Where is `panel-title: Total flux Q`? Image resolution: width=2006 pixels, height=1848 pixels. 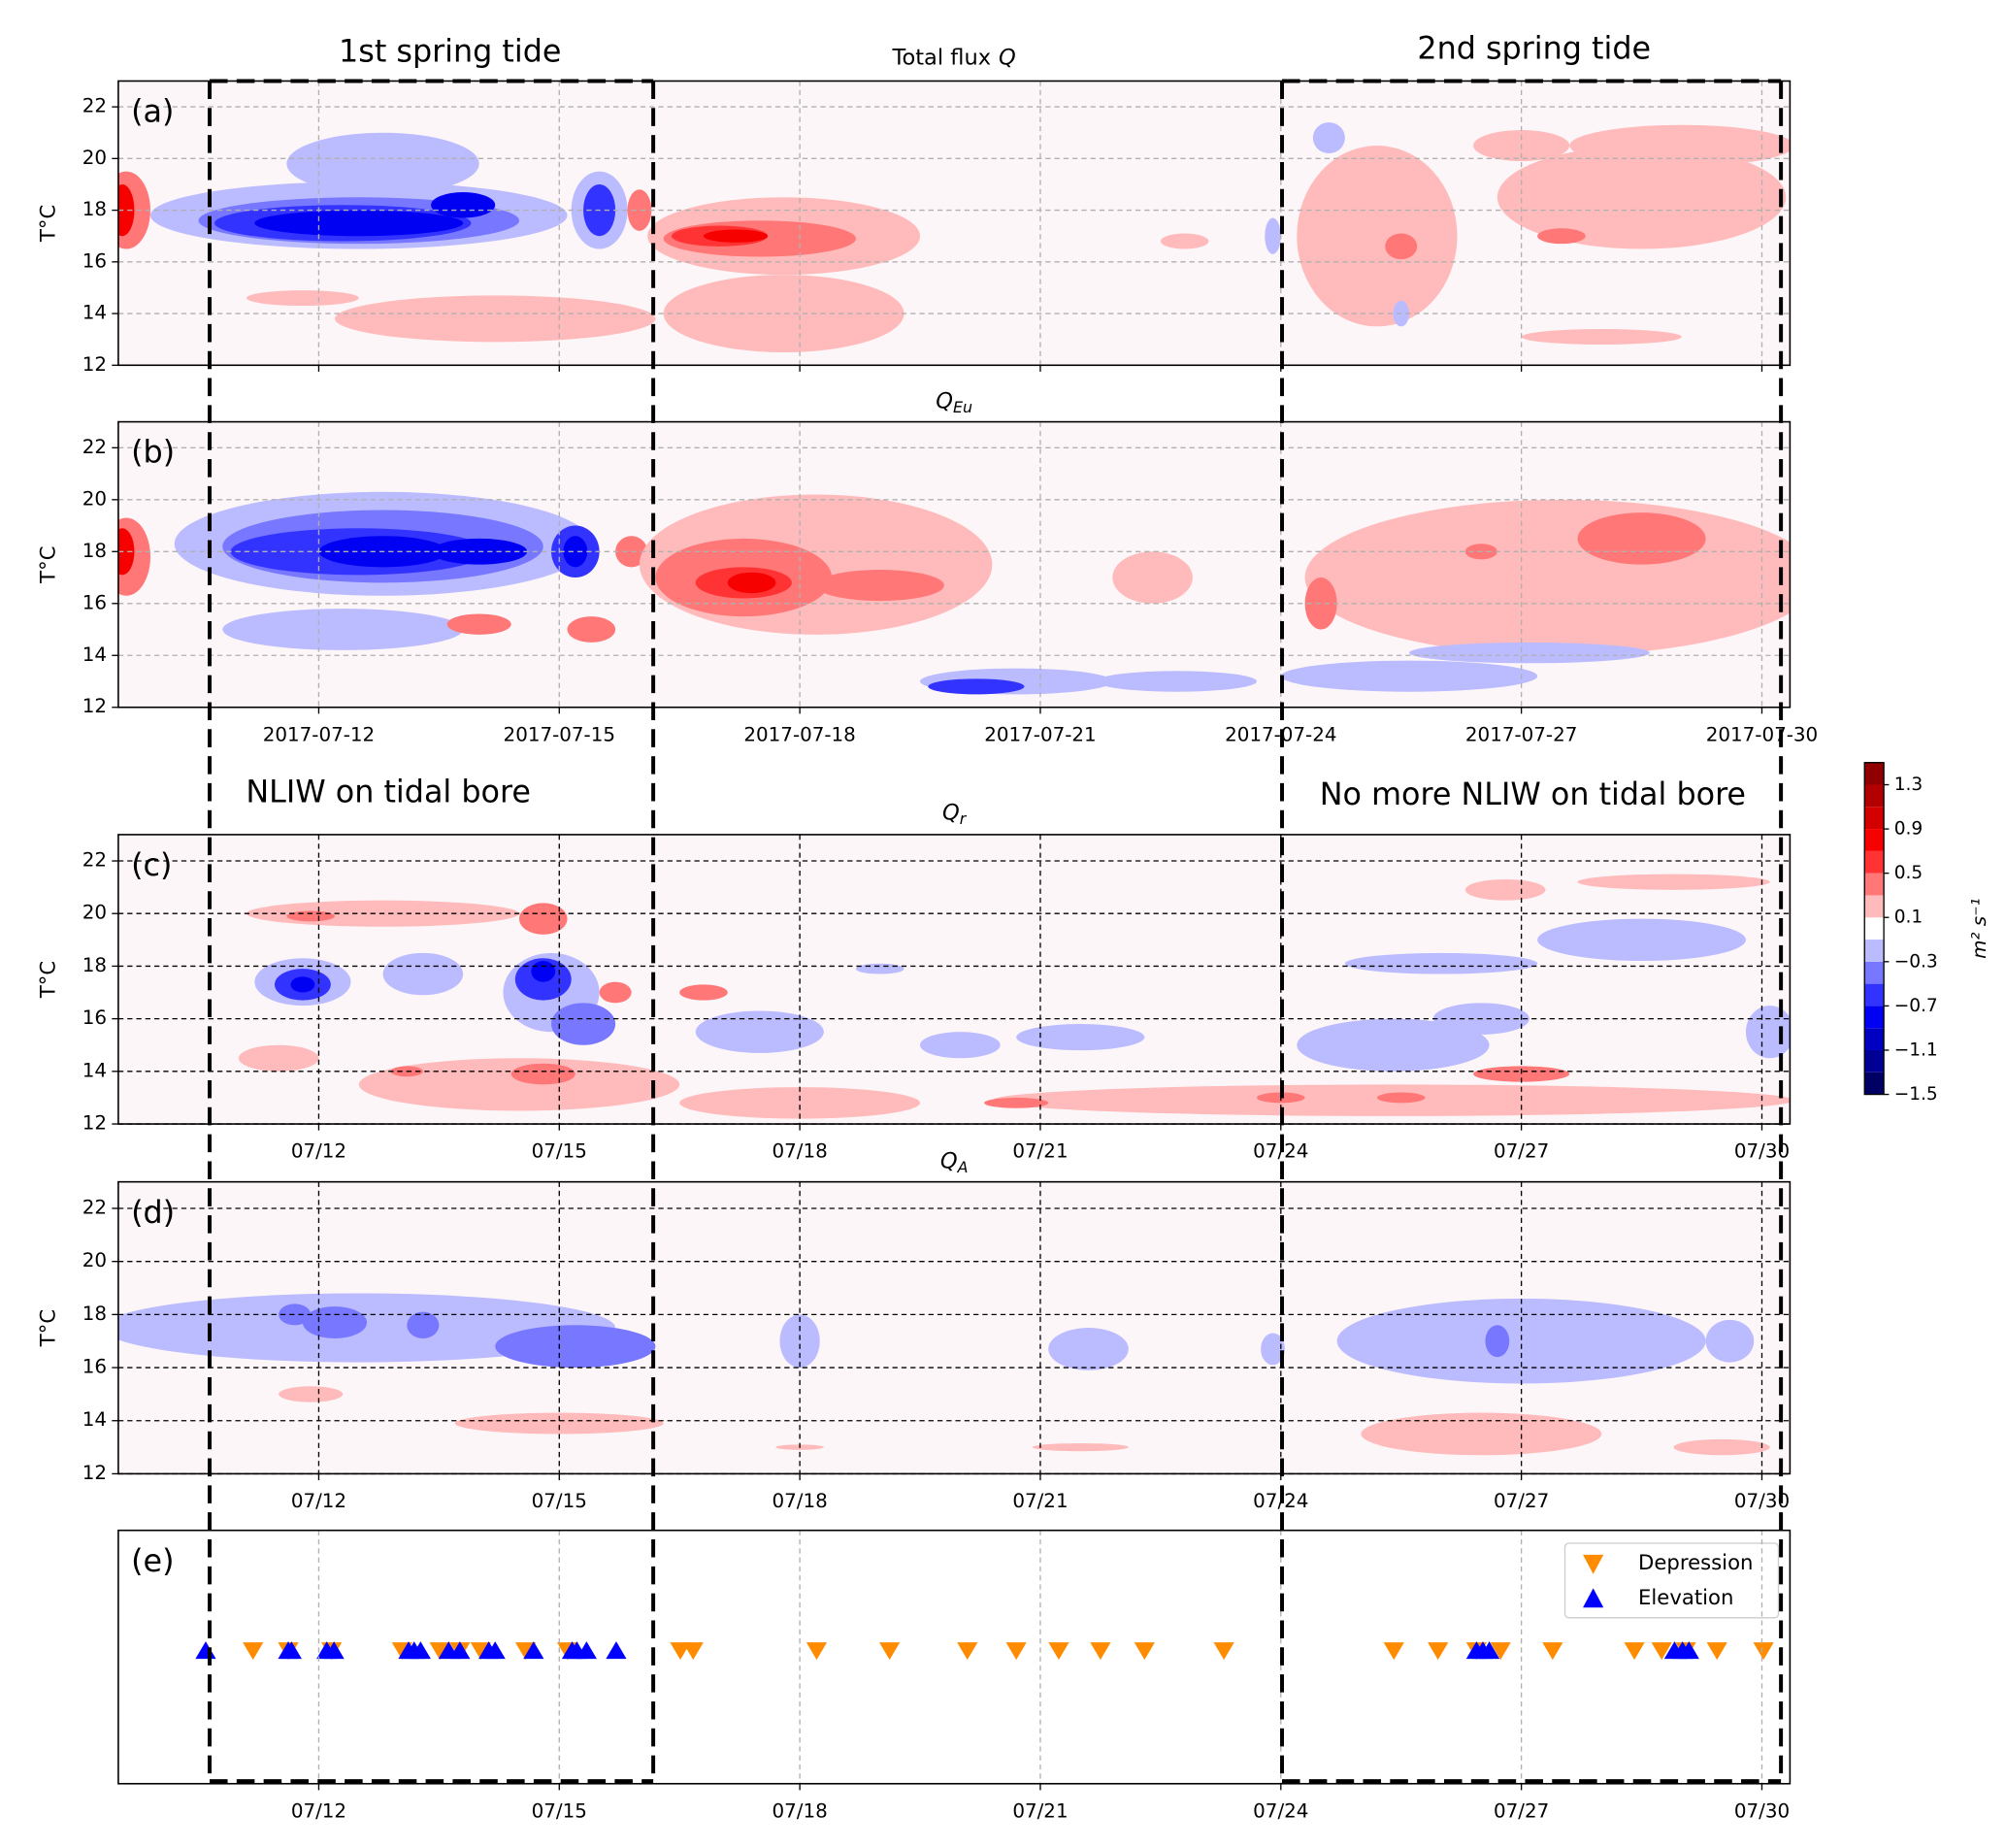
panel-title: Total flux Q is located at coordinates (954, 57).